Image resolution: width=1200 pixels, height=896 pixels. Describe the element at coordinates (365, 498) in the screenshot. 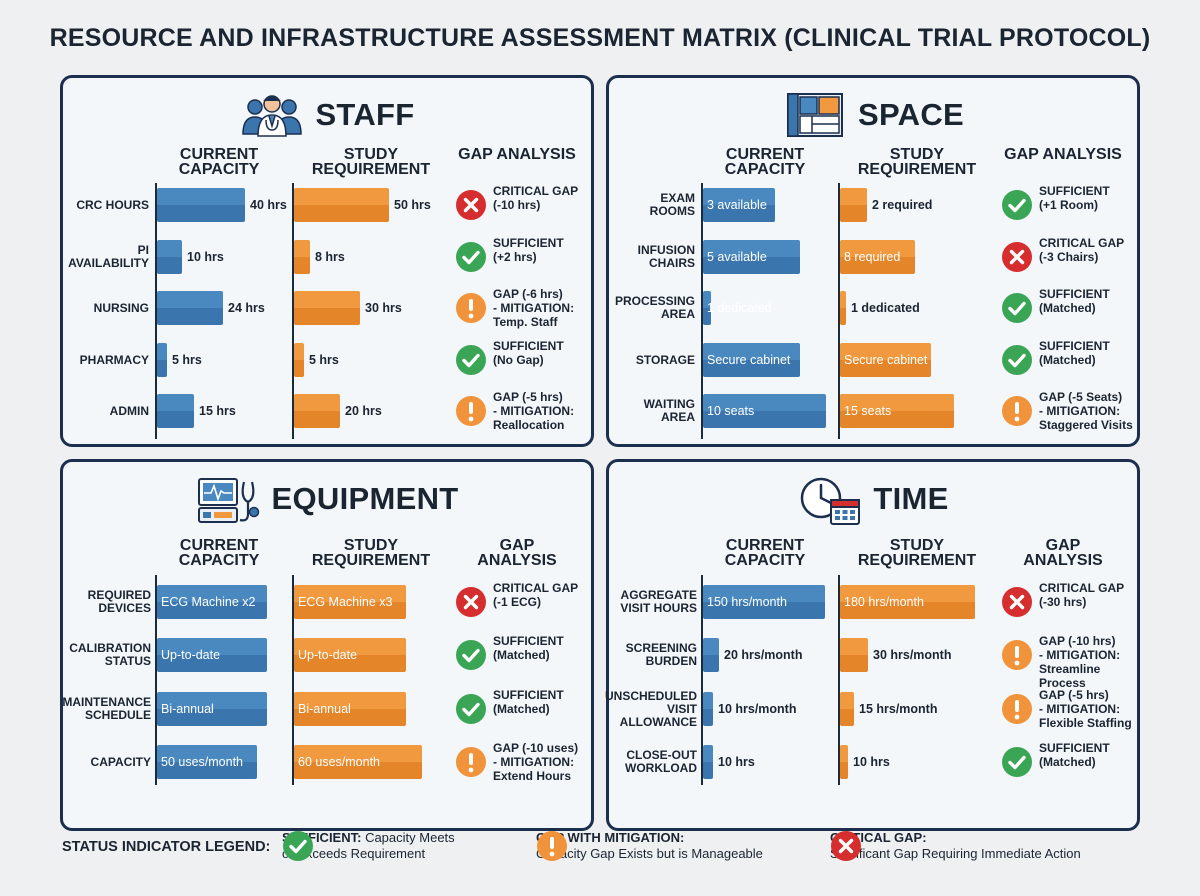

I see `panel-title: EQUIPMENT` at that location.